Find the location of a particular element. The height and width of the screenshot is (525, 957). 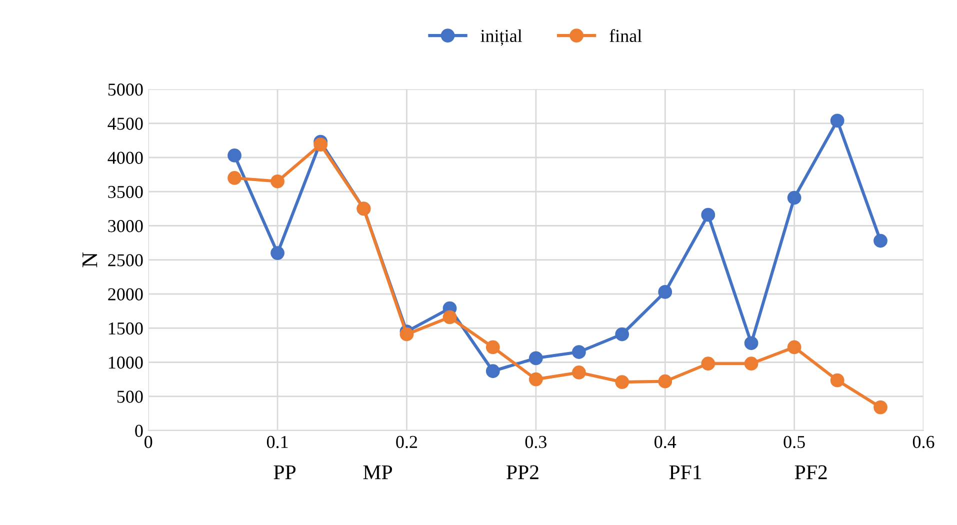

y-tick-label: 4000 is located at coordinates (125, 158).